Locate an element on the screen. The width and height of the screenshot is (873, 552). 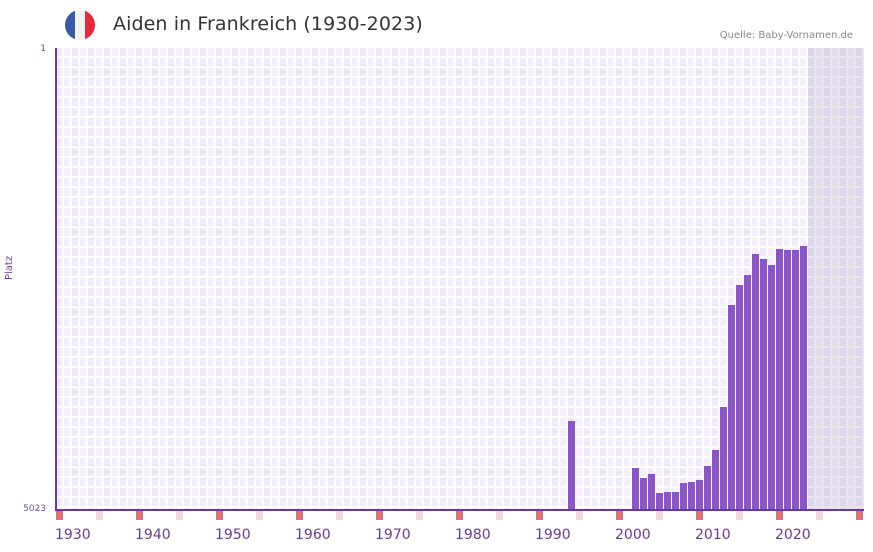
x-tick-2020: 2020 is located at coordinates (793, 535).